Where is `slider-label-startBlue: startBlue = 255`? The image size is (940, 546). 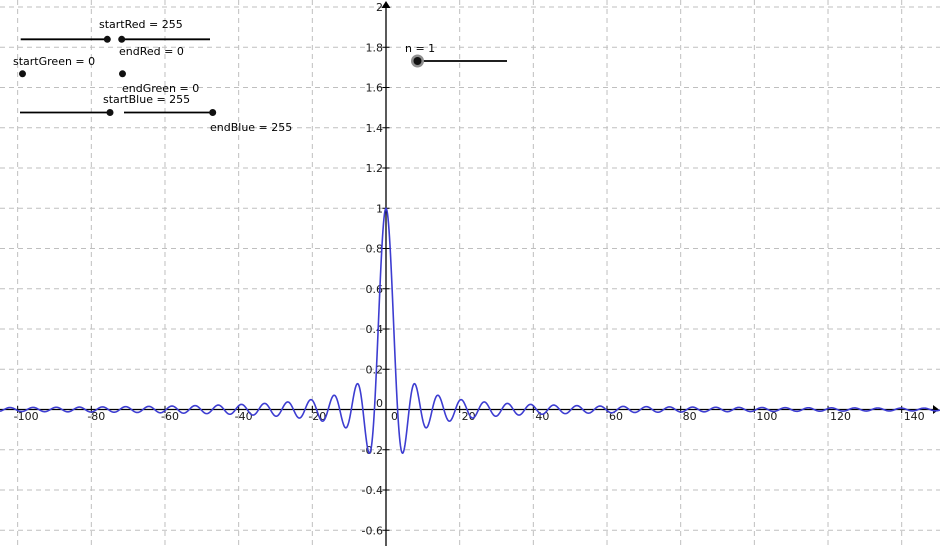 slider-label-startBlue: startBlue = 255 is located at coordinates (147, 99).